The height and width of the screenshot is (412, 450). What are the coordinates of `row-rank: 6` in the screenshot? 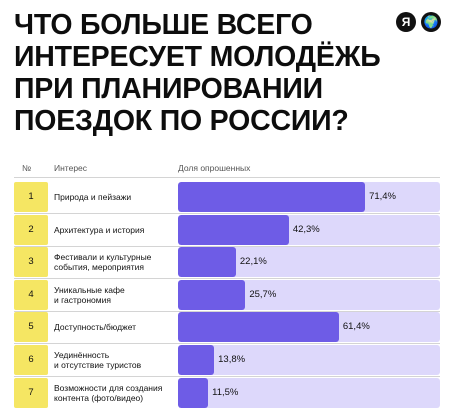 It's located at (31, 360).